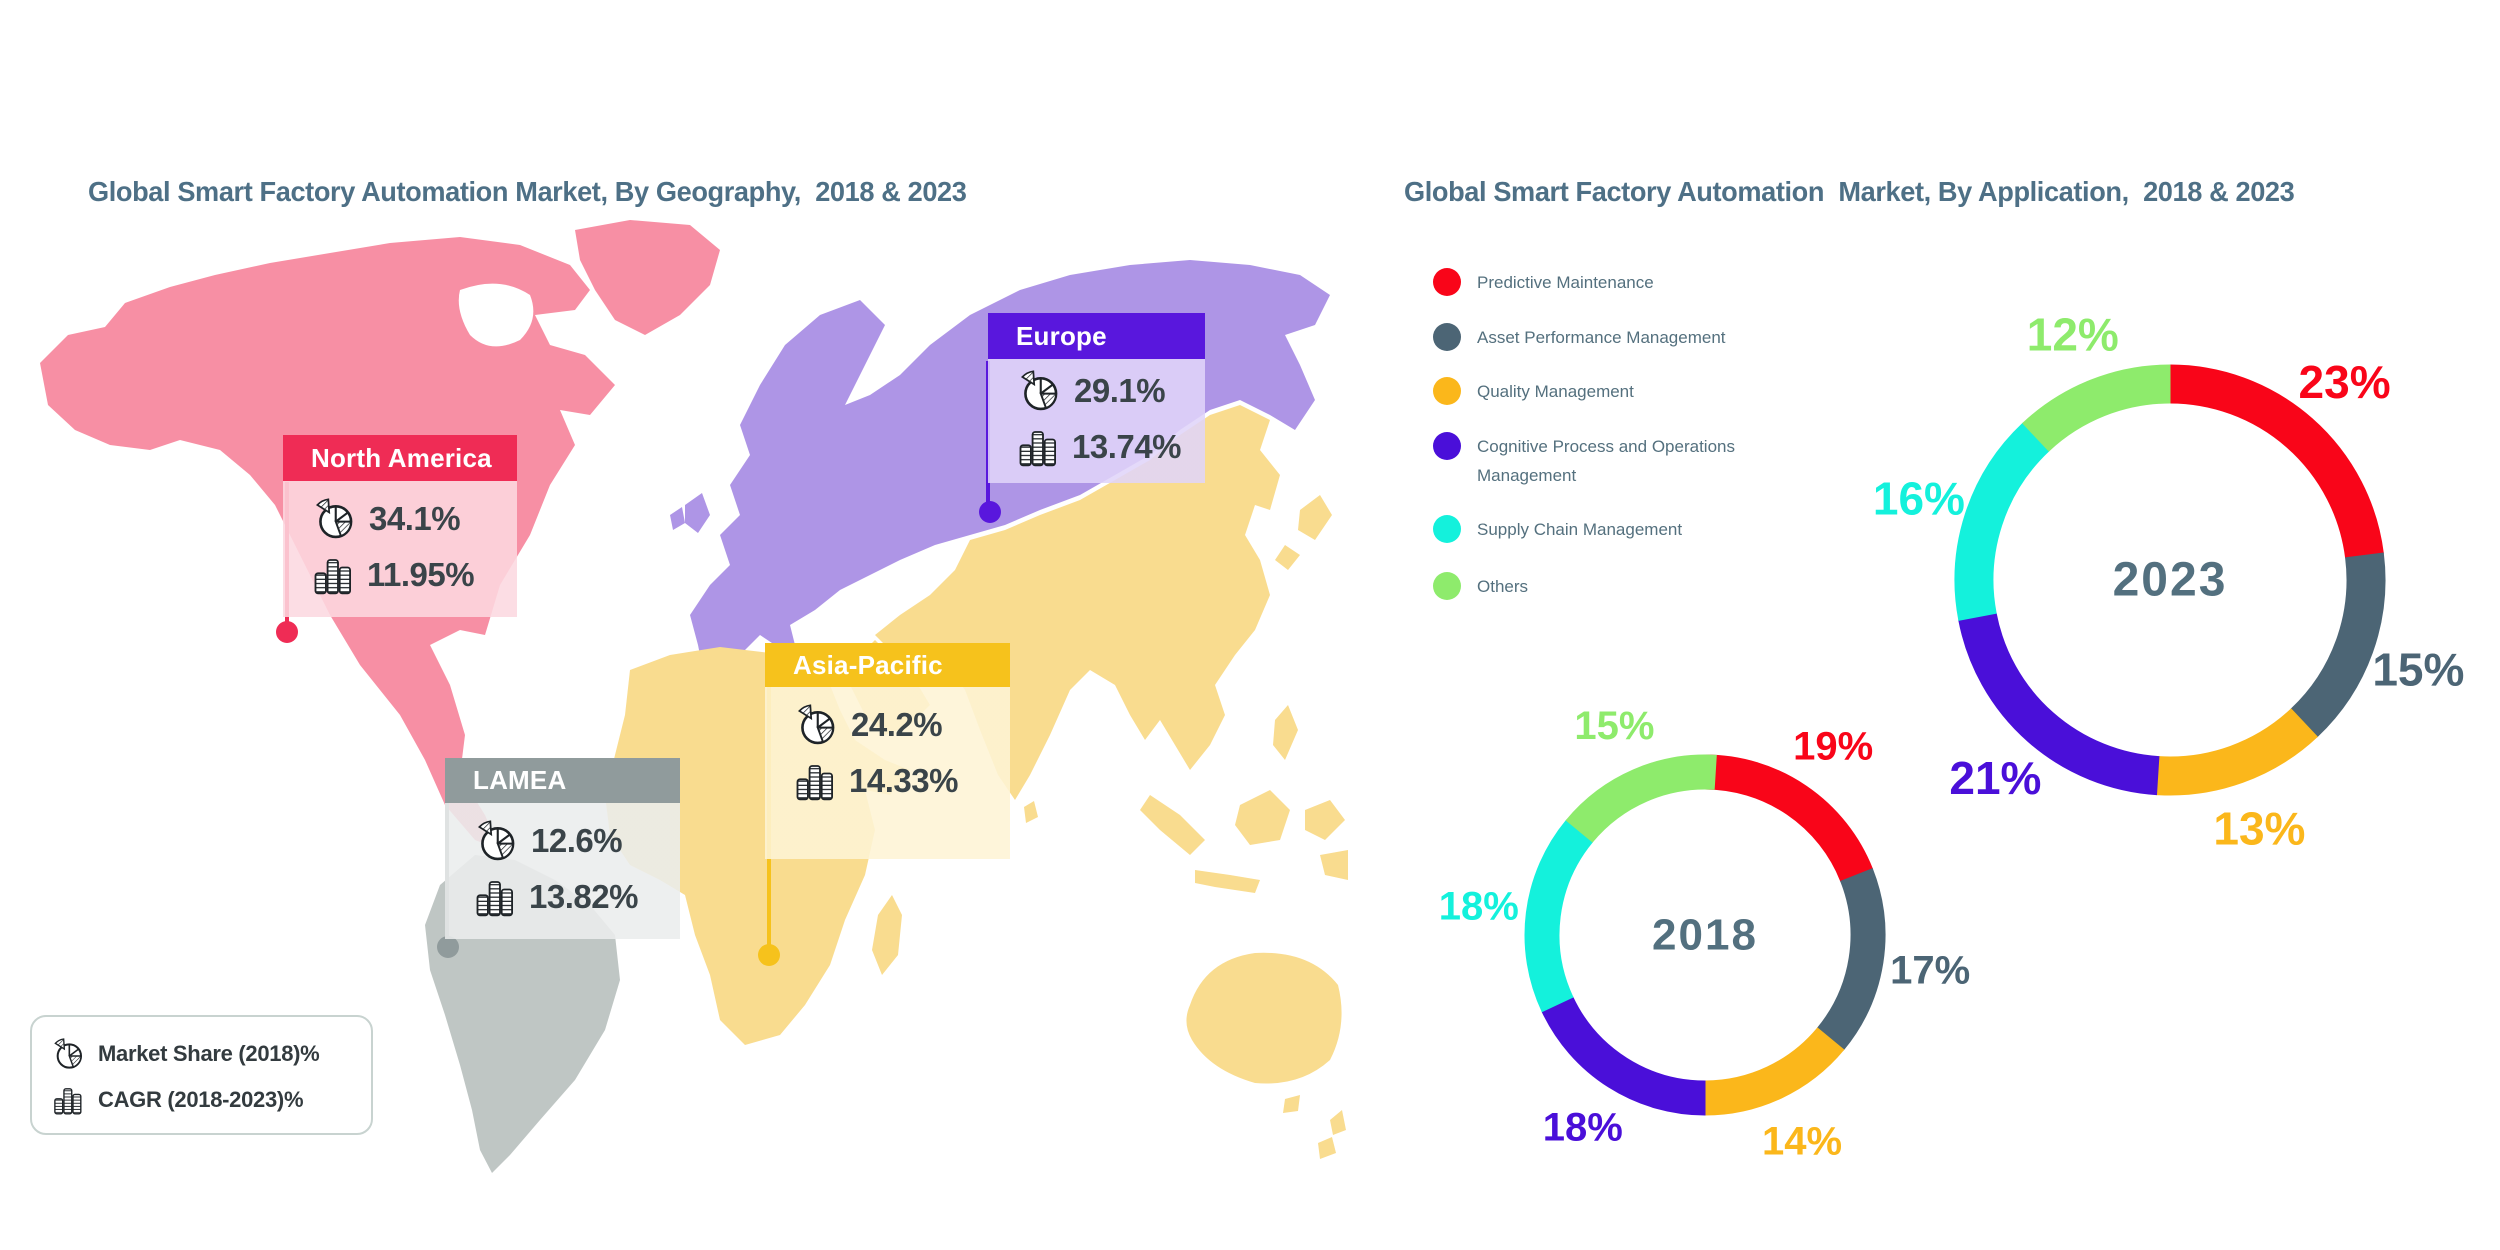 The height and width of the screenshot is (1250, 2500). What do you see at coordinates (1601, 337) in the screenshot?
I see `legend-label: Asset Performance Management` at bounding box center [1601, 337].